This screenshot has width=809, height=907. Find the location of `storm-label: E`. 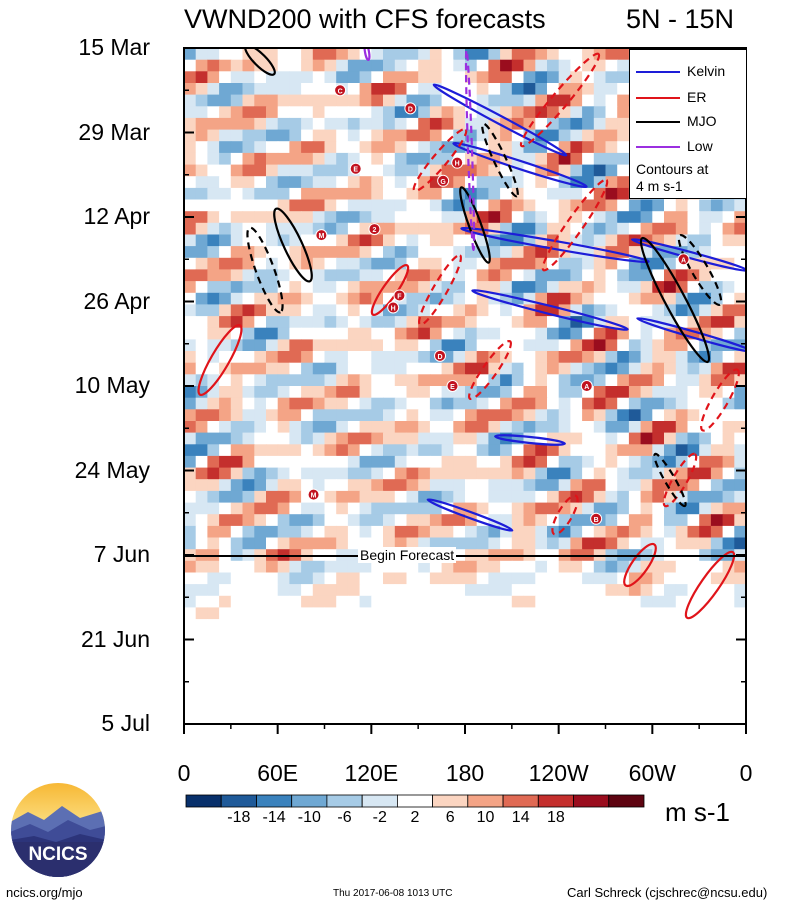

storm-label: E is located at coordinates (355, 170).